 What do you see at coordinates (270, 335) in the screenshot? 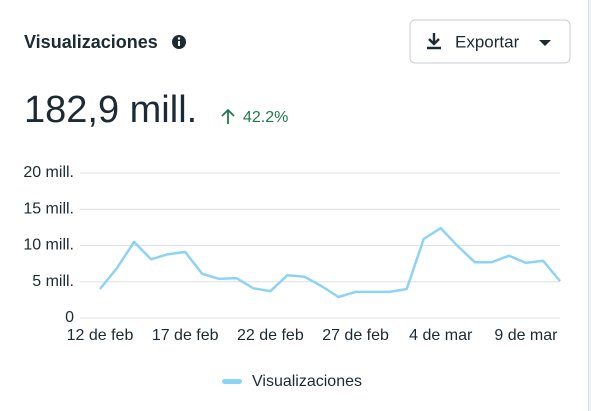
I see `x-tick-label: 22 de feb` at bounding box center [270, 335].